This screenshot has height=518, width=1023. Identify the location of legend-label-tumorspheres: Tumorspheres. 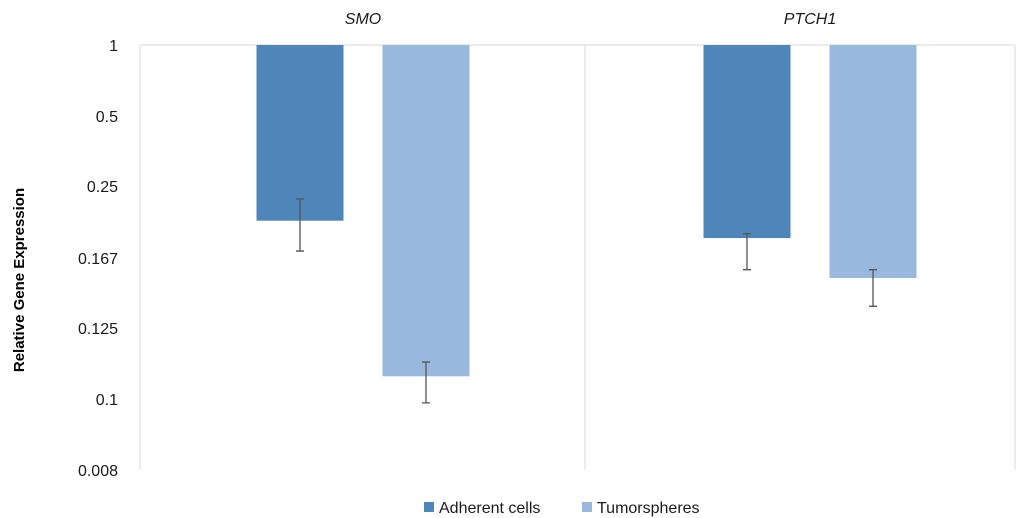
(648, 508).